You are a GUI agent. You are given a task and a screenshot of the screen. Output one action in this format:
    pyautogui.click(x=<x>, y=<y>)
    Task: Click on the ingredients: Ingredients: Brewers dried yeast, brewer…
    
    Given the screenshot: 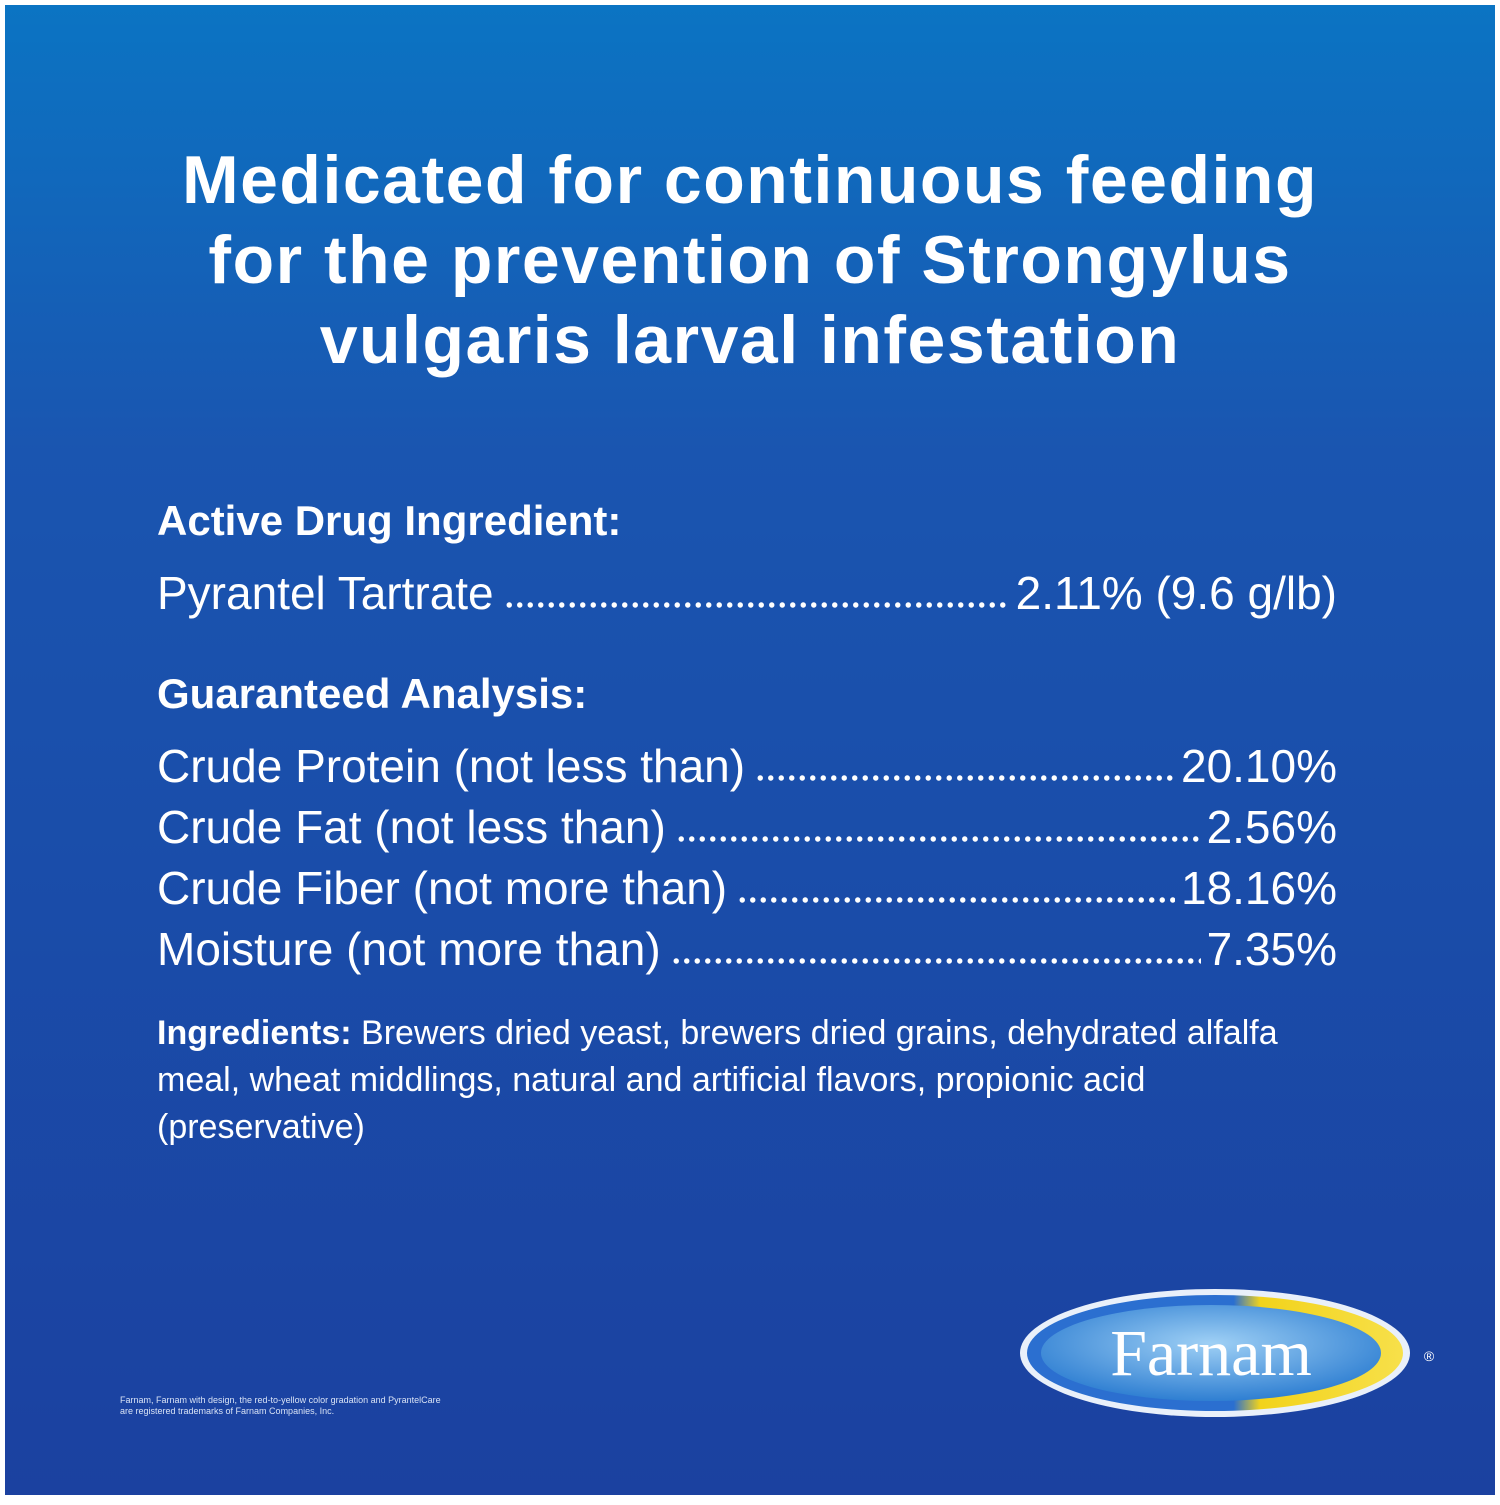 What is the action you would take?
    pyautogui.click(x=752, y=1080)
    